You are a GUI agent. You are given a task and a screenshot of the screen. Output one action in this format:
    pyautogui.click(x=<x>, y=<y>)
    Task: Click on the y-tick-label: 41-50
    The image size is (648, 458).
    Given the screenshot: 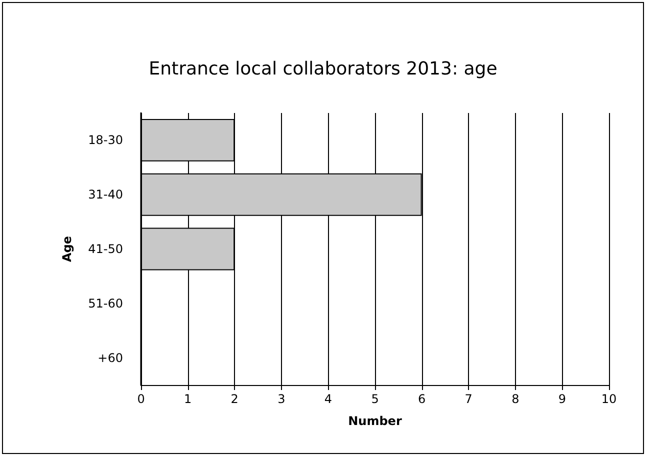 What is the action you would take?
    pyautogui.click(x=105, y=249)
    